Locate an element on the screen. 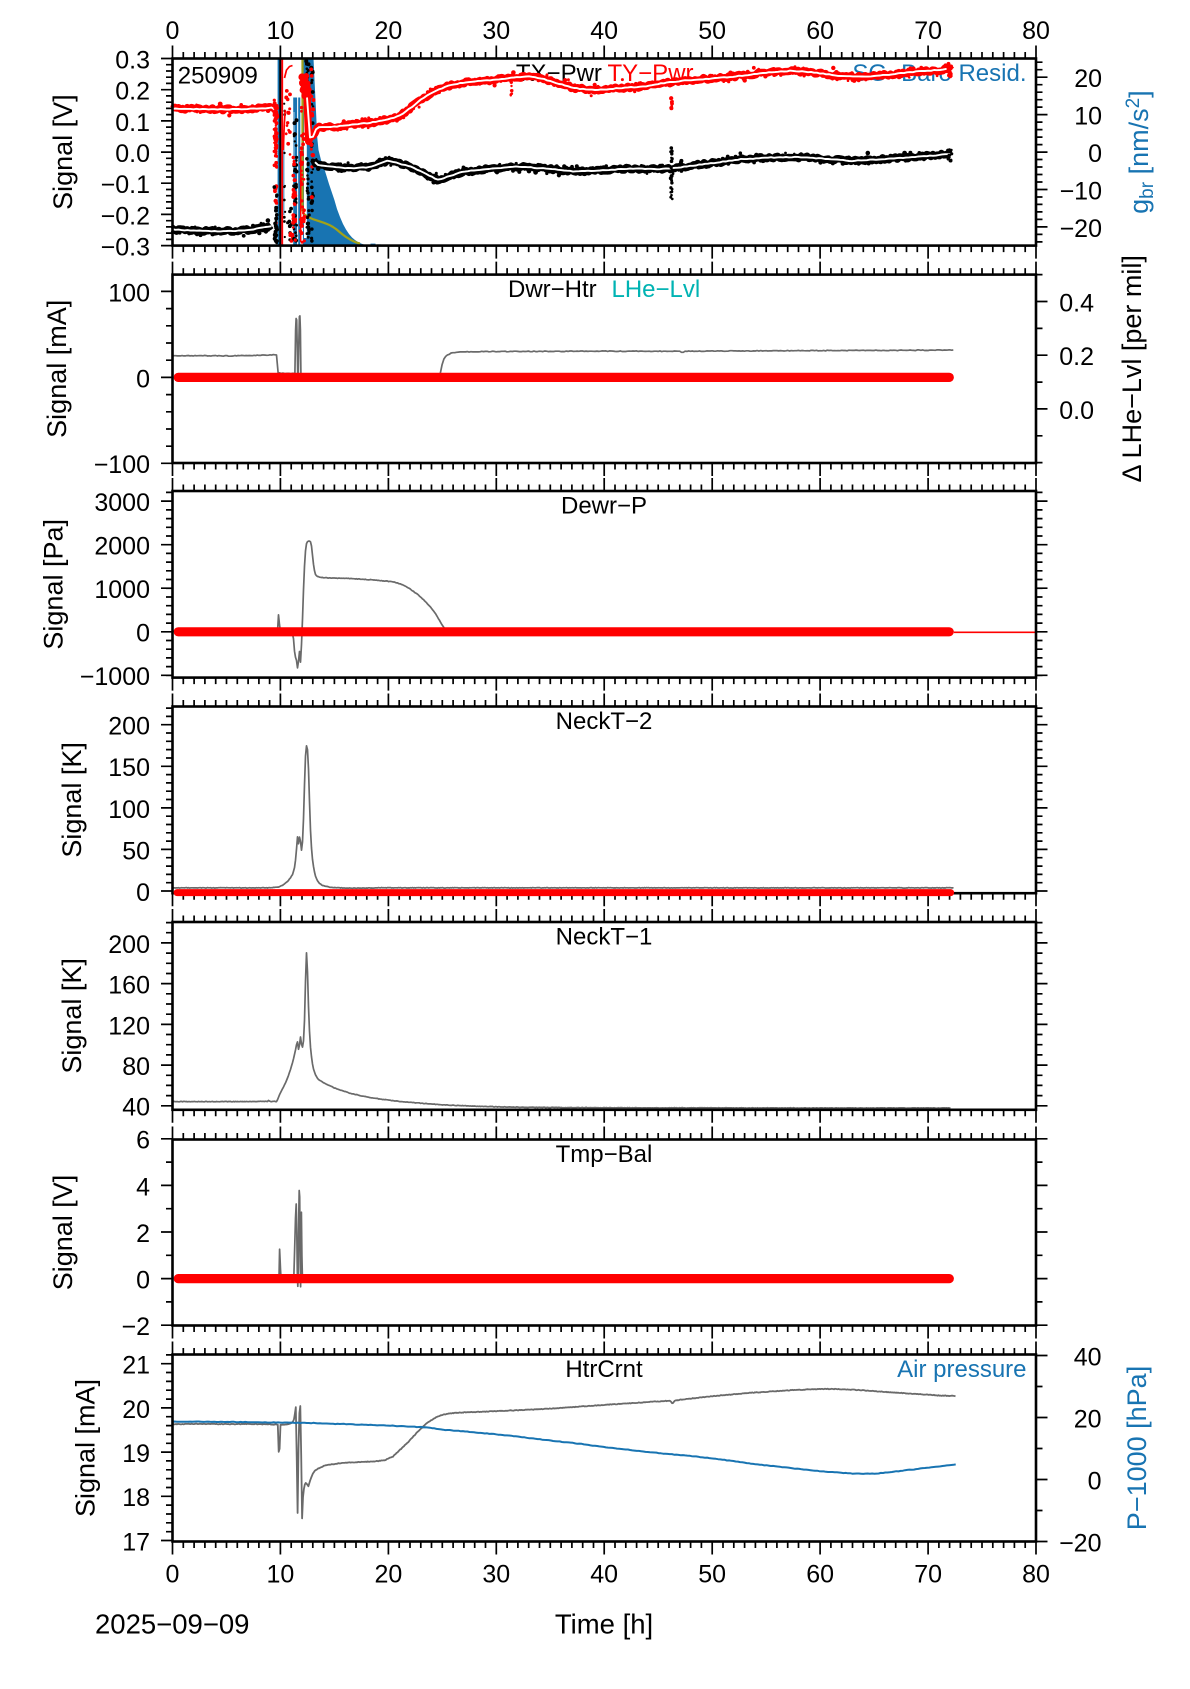 This screenshot has width=1190, height=1689. svg-text: −100 is located at coordinates (122, 465).